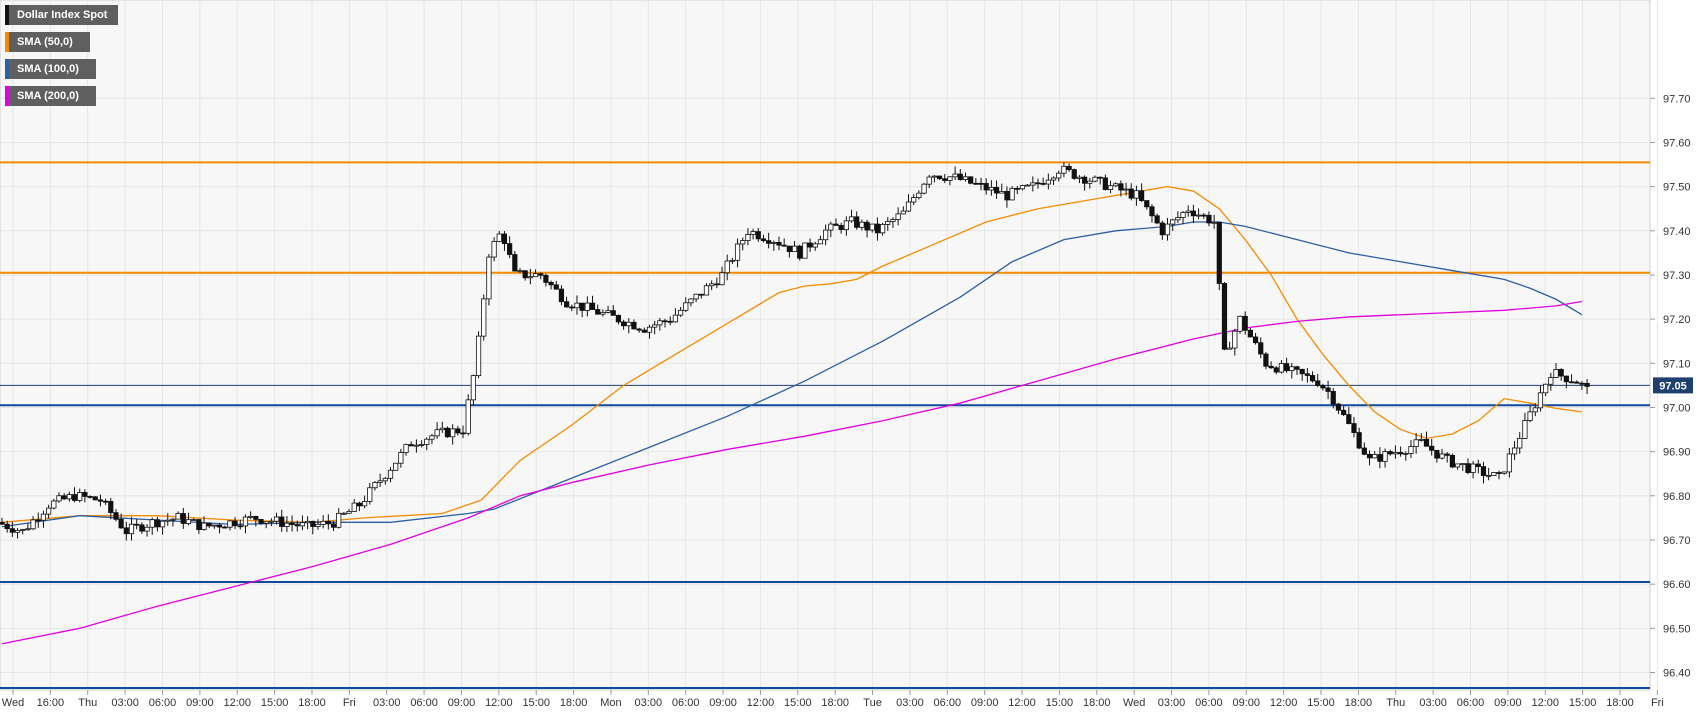  Describe the element at coordinates (47, 42) in the screenshot. I see `legend-sma50: SMA (50,0)` at that location.